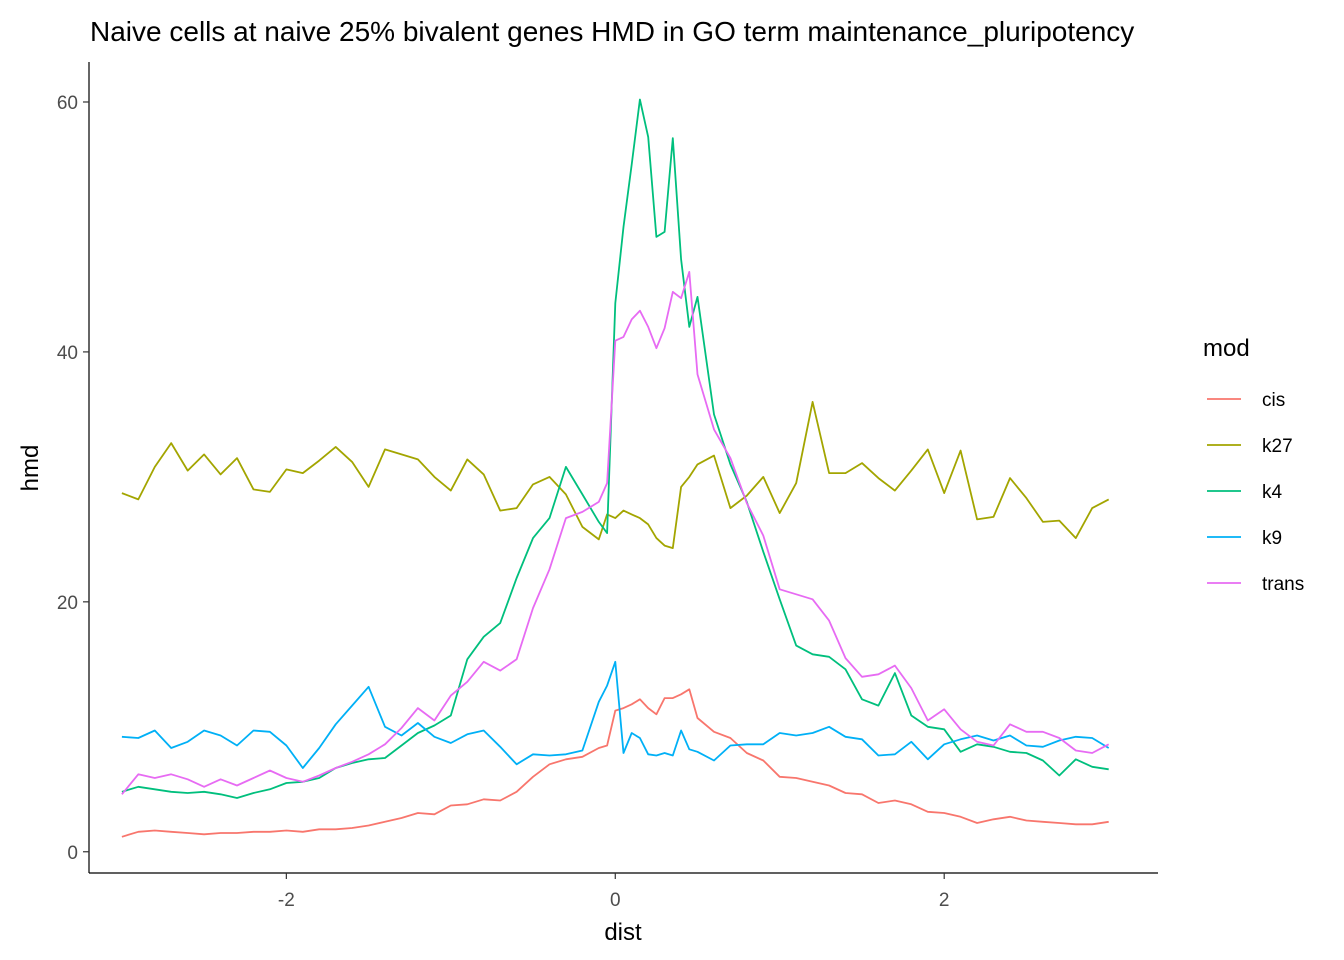  Describe the element at coordinates (30, 468) in the screenshot. I see `y-axis-title: hmd` at that location.